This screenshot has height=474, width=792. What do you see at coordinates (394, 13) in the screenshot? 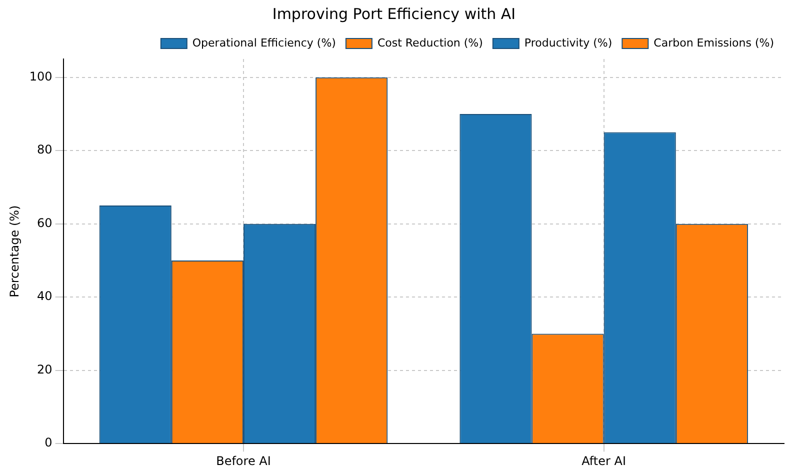
I see `chart-title: Improving Port Efficiency with AI` at bounding box center [394, 13].